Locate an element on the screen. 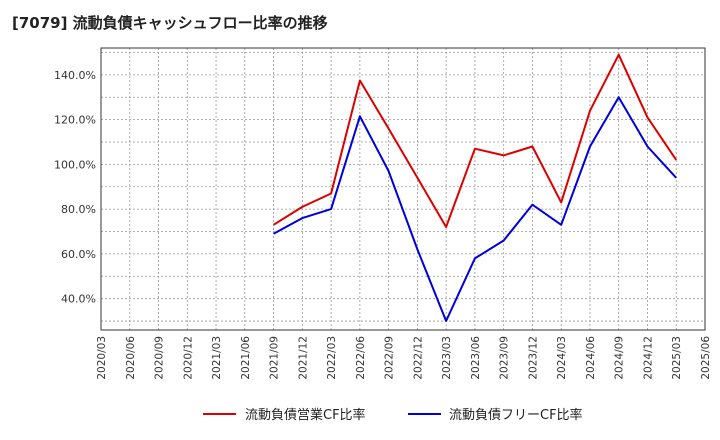 The image size is (720, 440). x-tick-label: 2020/09 is located at coordinates (160, 358).